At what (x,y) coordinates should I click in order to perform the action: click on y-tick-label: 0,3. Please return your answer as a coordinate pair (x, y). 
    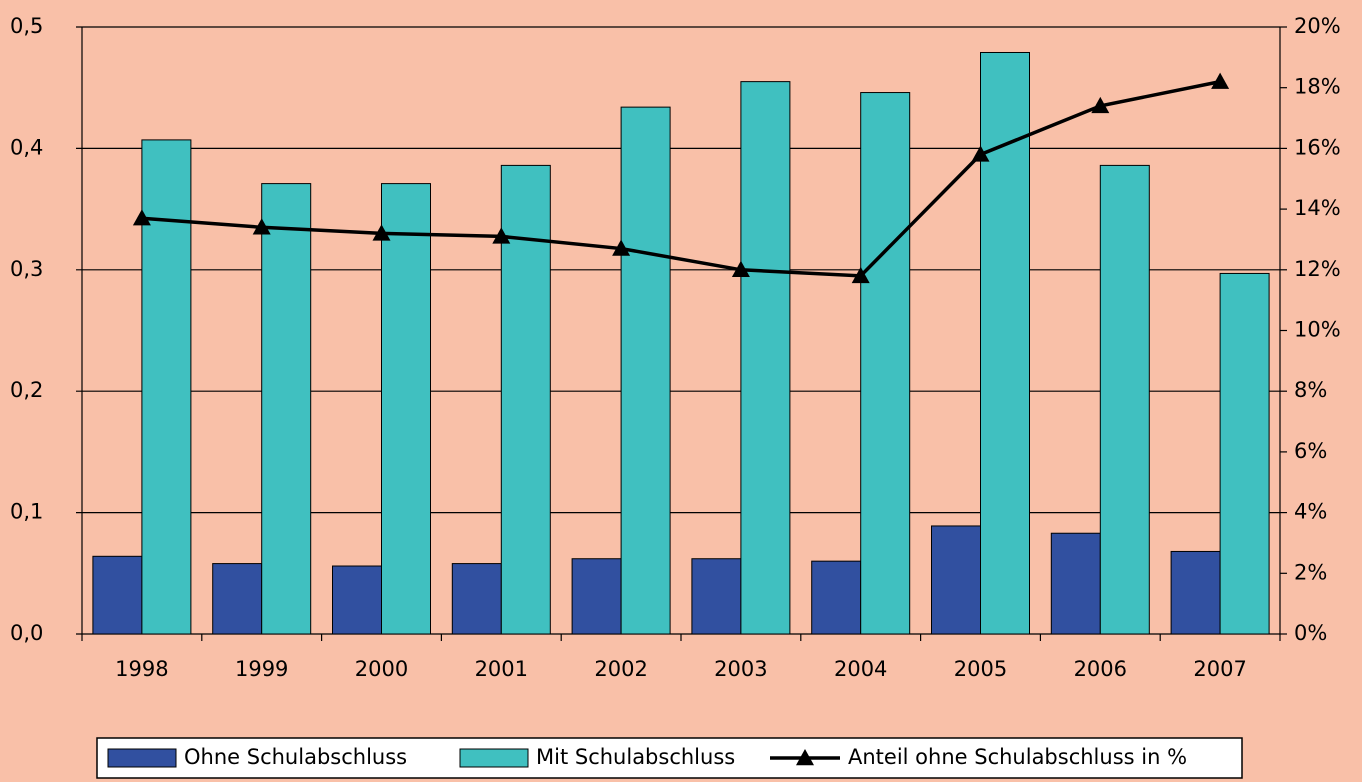
    Looking at the image, I should click on (26, 269).